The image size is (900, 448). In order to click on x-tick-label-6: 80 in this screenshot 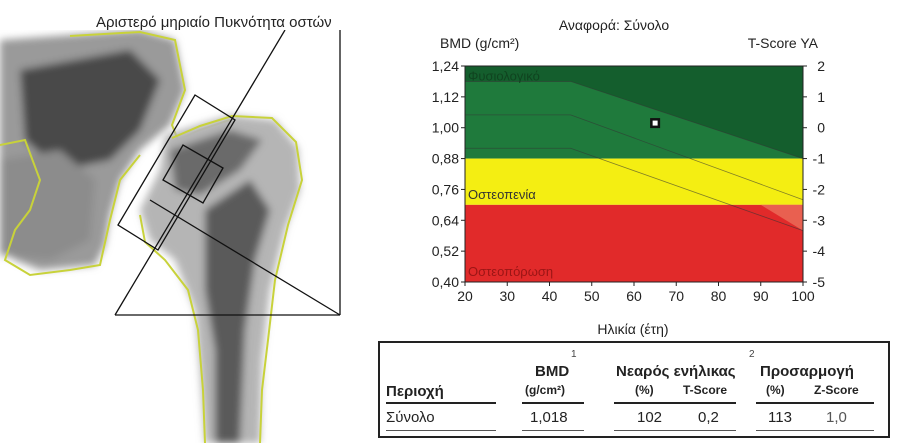, I will do `click(719, 296)`.